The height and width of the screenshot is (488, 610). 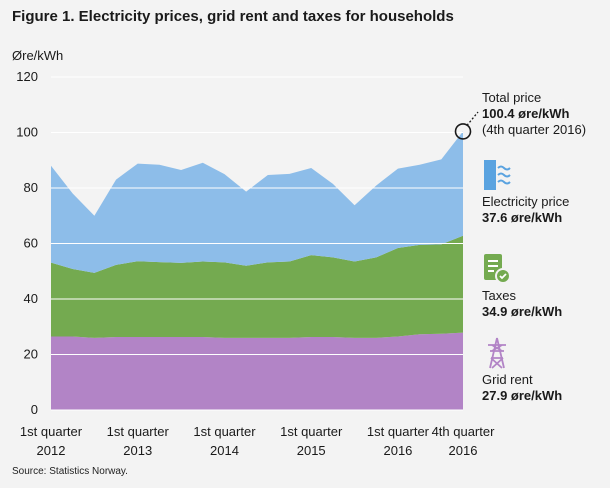 What do you see at coordinates (51, 450) in the screenshot?
I see `x-tick-label-year: 2012` at bounding box center [51, 450].